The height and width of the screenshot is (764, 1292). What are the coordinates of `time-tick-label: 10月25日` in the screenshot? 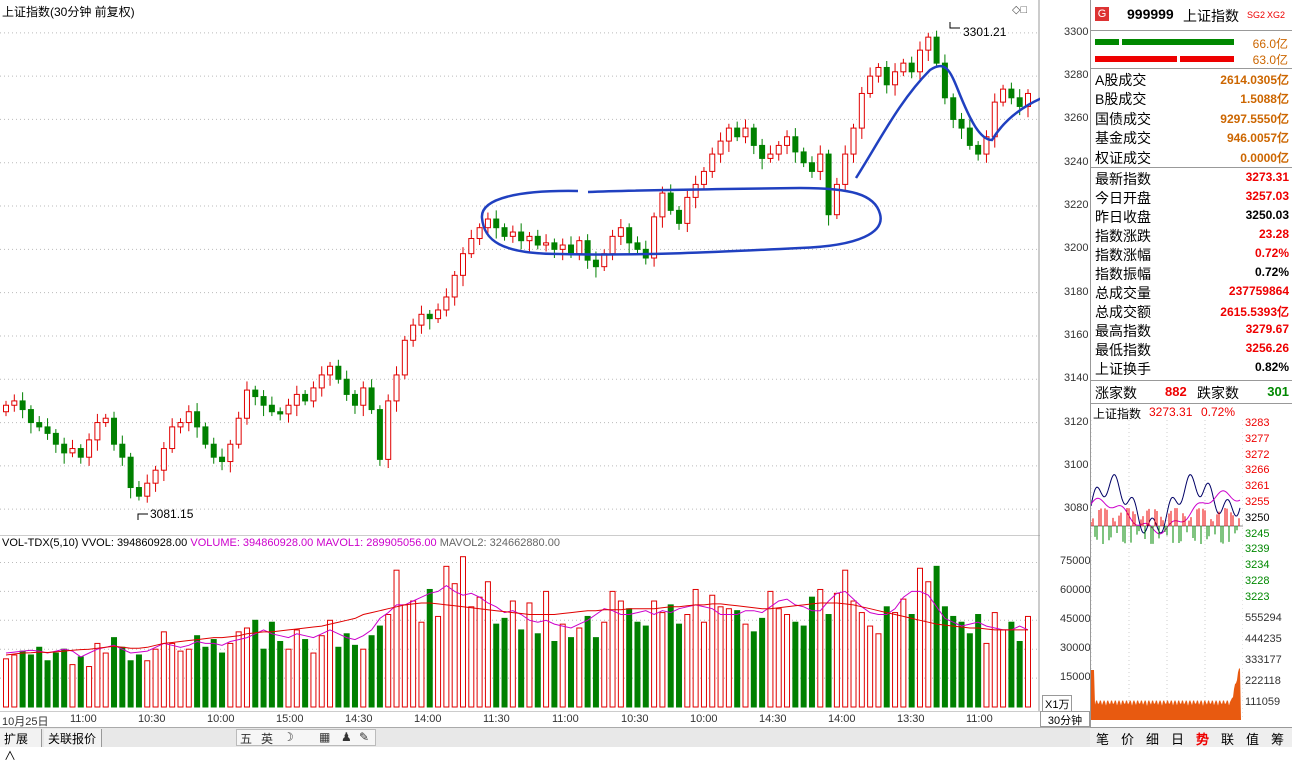 It's located at (25, 722).